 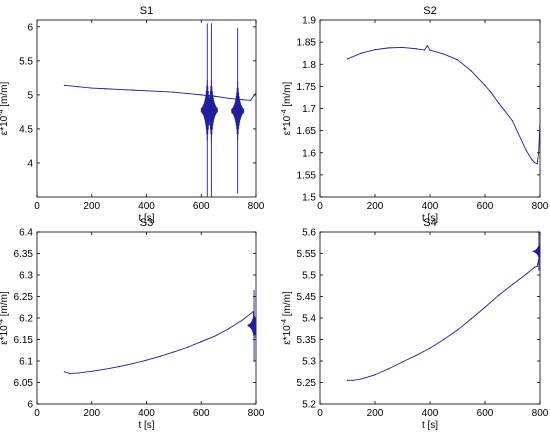 I want to click on x-tick-label: 800, so click(x=256, y=206).